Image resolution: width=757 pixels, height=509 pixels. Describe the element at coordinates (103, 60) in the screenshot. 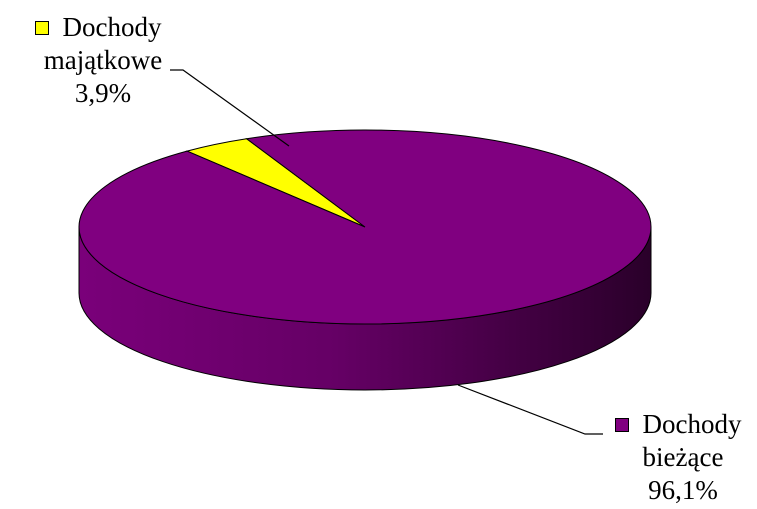

I see `slice-label-majatkowe-line2: majątkowe` at that location.